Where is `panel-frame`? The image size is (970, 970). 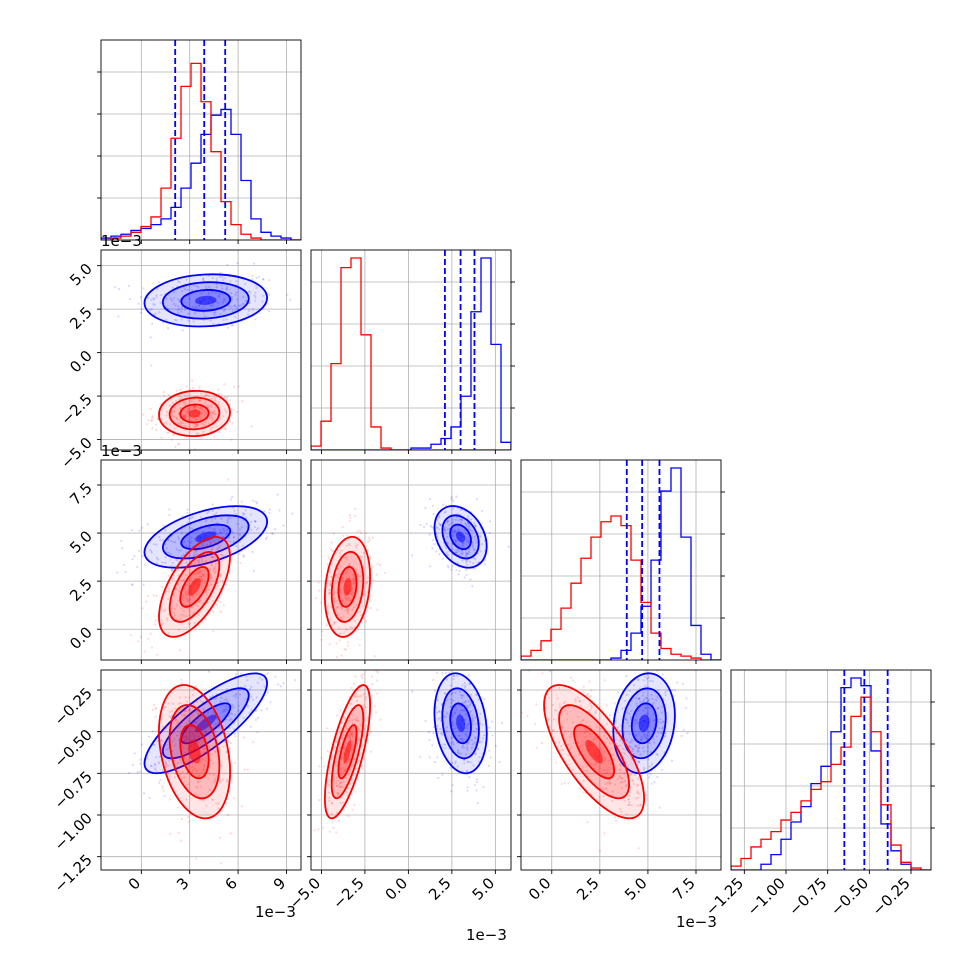 panel-frame is located at coordinates (411, 560).